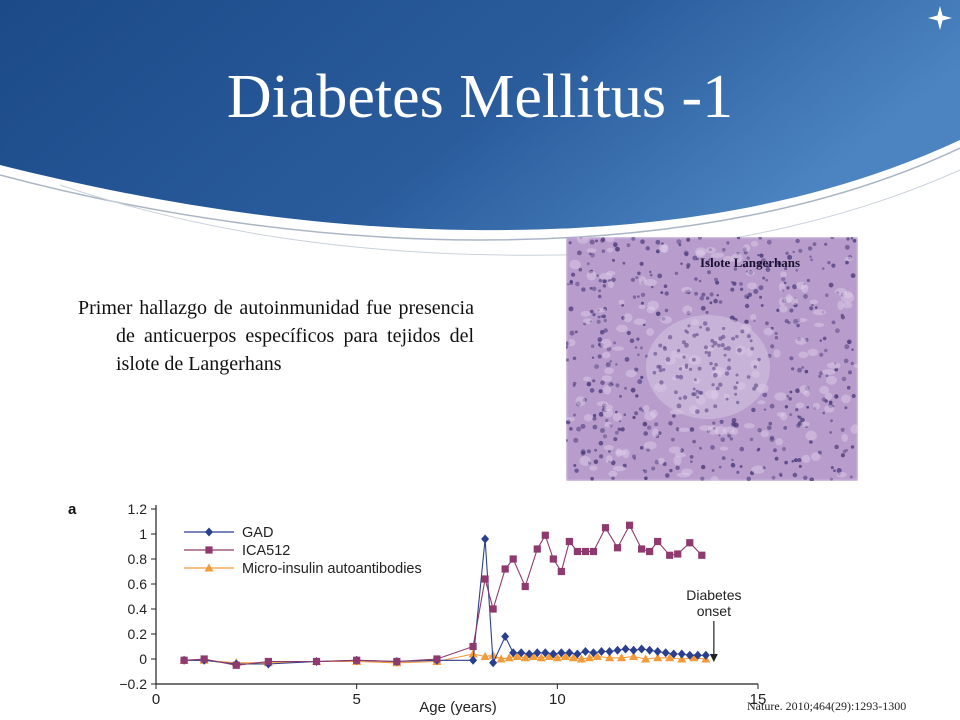 Image resolution: width=960 pixels, height=720 pixels. I want to click on x-tick-label: 0, so click(156, 699).